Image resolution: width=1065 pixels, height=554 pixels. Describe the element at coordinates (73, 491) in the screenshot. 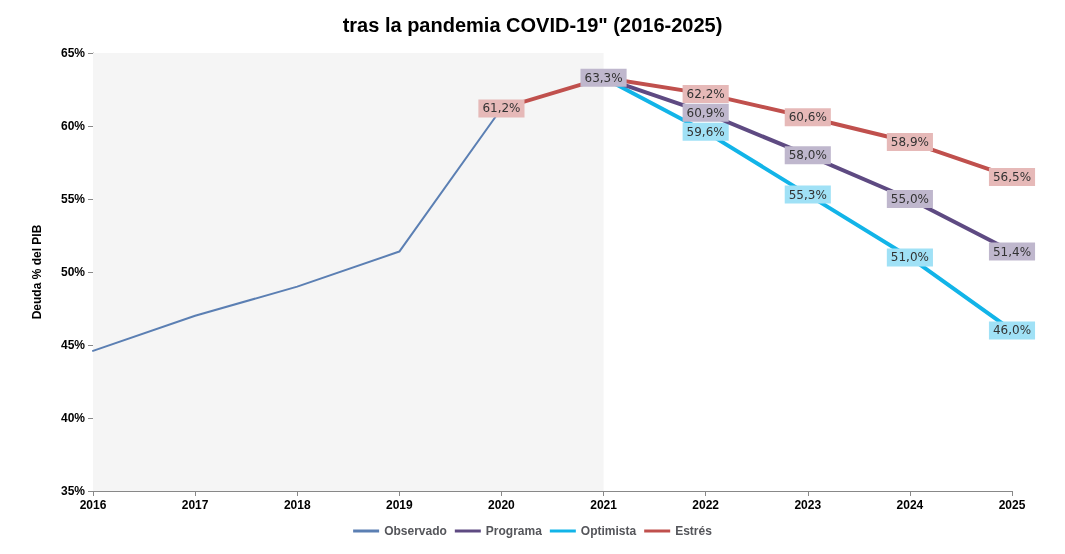

I see `y-tick-label: 35%` at that location.